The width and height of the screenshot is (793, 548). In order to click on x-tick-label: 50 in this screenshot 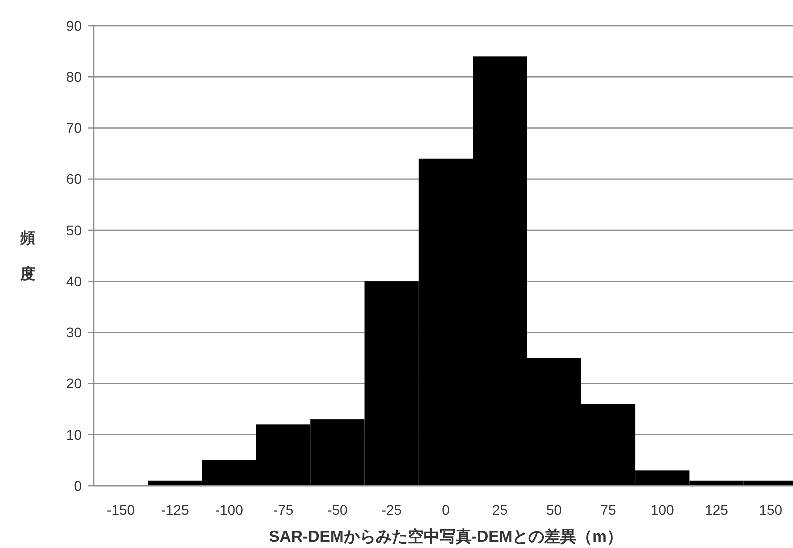, I will do `click(554, 510)`.